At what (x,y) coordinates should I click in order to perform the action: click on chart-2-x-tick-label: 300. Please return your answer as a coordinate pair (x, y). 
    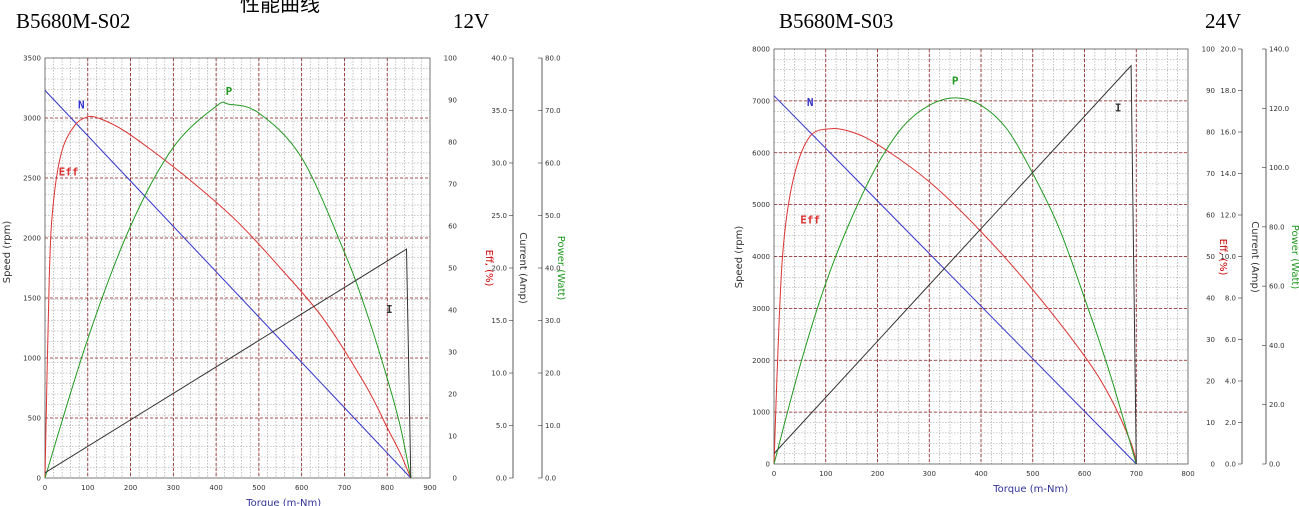
    Looking at the image, I should click on (929, 474).